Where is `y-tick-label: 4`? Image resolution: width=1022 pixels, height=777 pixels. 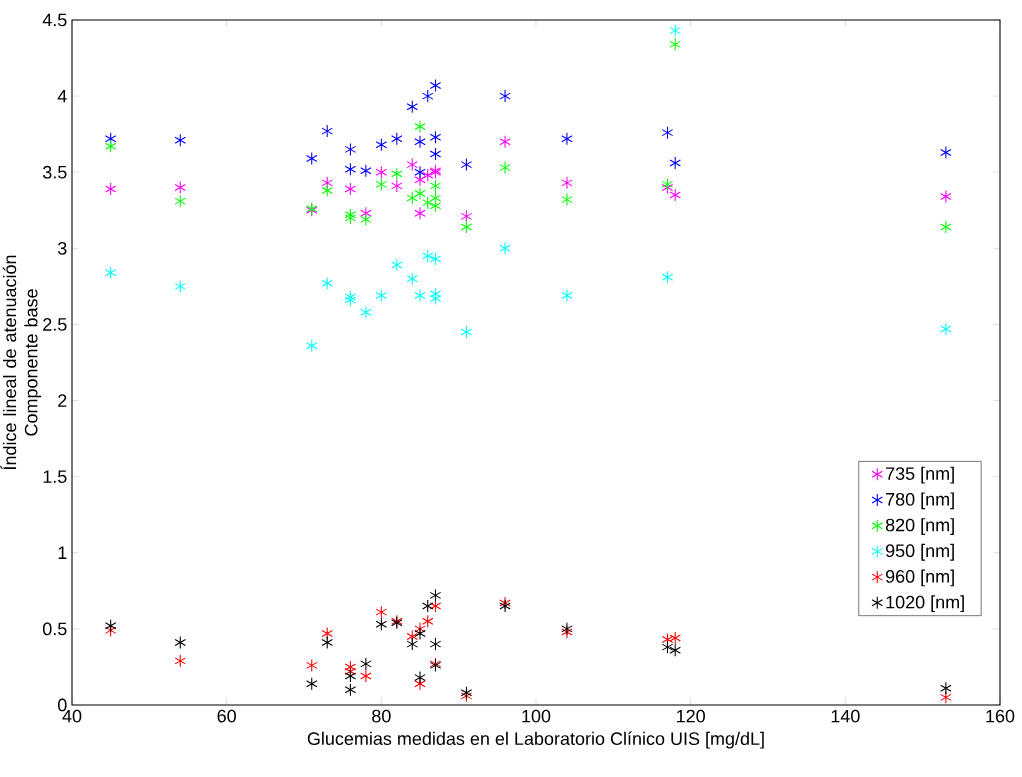 y-tick-label: 4 is located at coordinates (62, 96).